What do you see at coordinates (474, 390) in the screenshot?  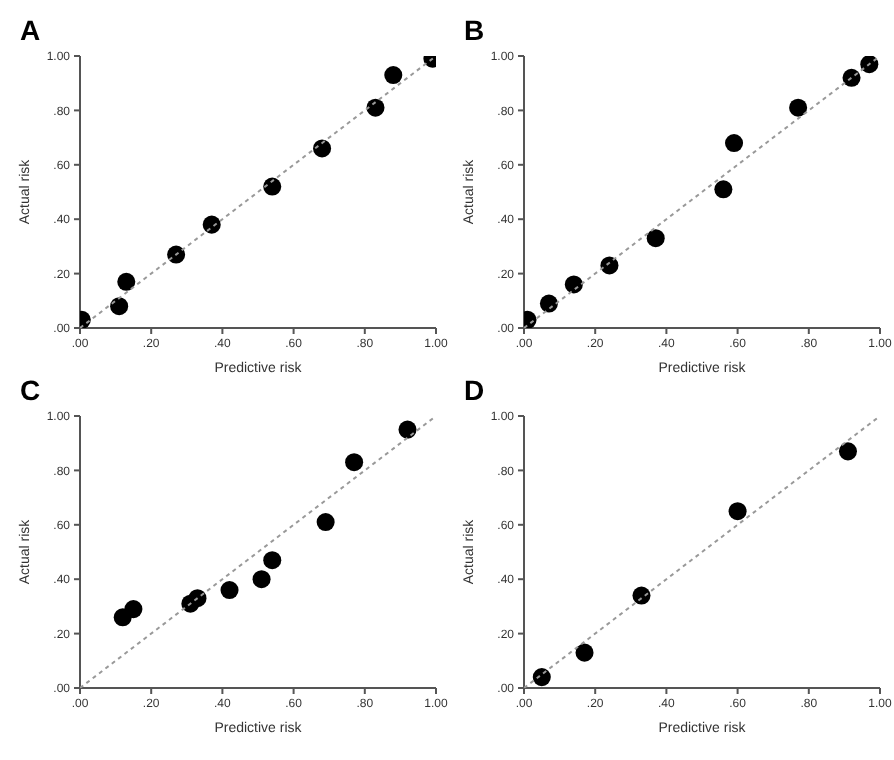 I see `chart-title: D` at bounding box center [474, 390].